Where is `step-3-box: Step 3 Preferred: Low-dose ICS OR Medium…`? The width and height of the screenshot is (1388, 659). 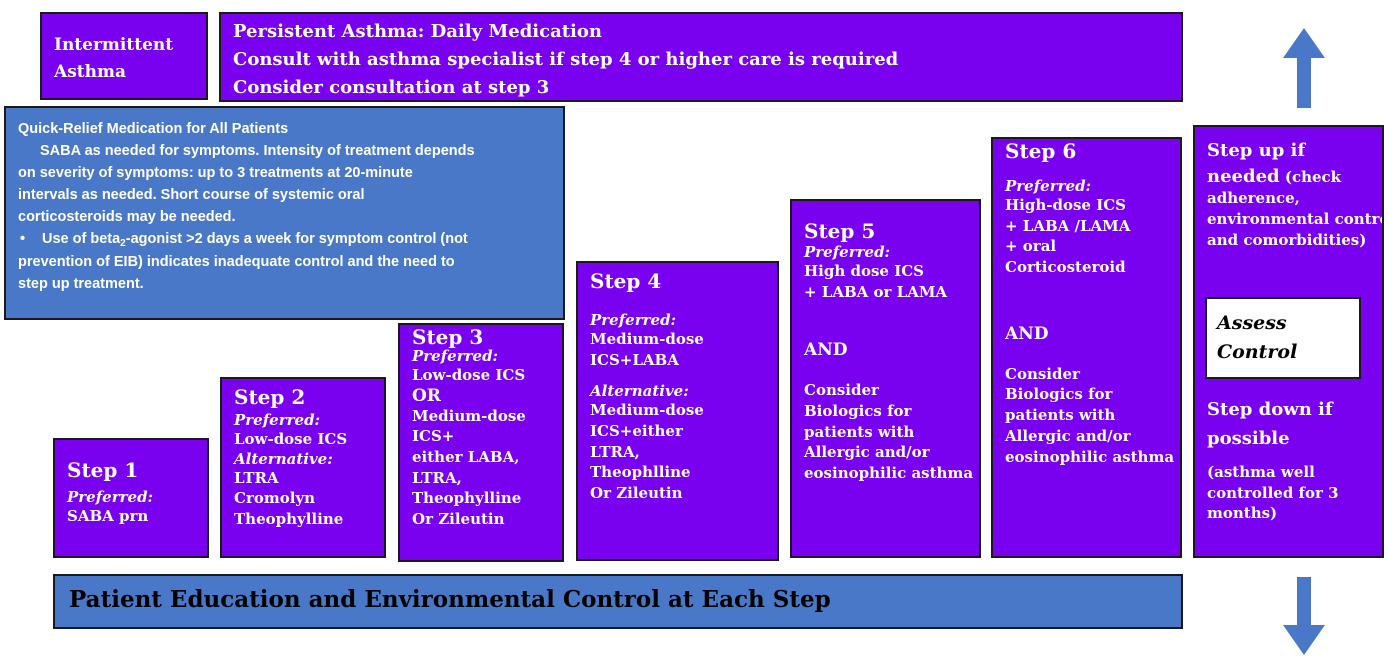 step-3-box: Step 3 Preferred: Low-dose ICS OR Medium… is located at coordinates (481, 442).